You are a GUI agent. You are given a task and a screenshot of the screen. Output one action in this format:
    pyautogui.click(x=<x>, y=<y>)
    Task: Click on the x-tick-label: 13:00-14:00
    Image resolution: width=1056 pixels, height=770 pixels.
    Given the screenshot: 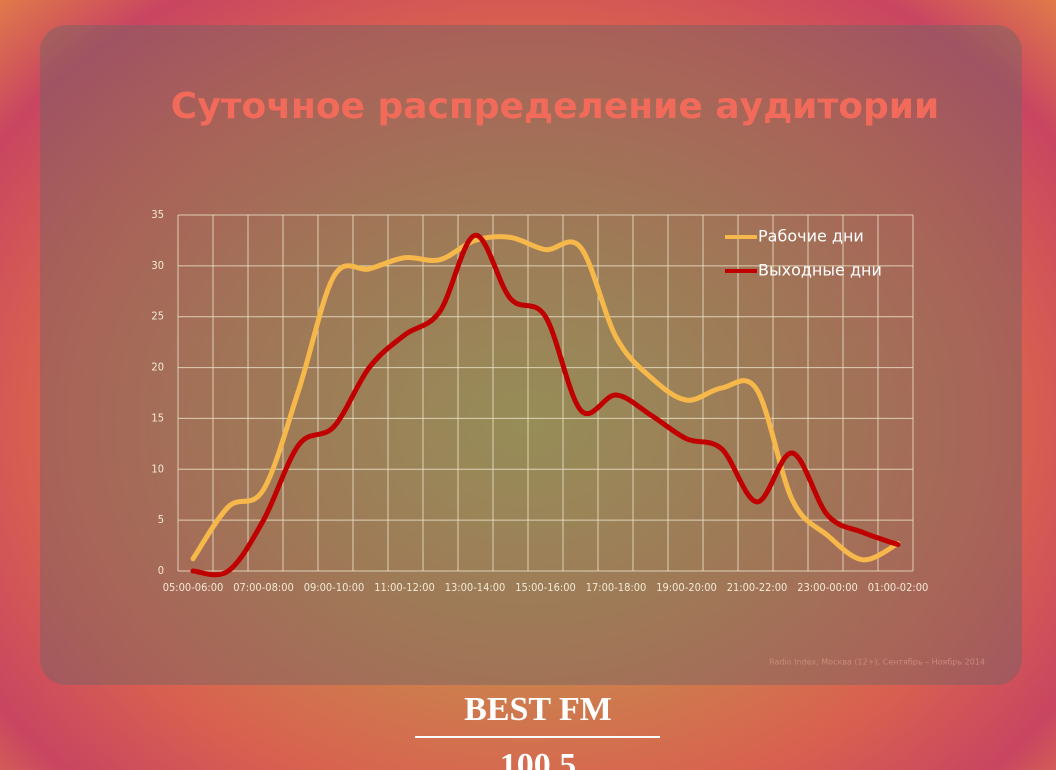 What is the action you would take?
    pyautogui.click(x=475, y=587)
    